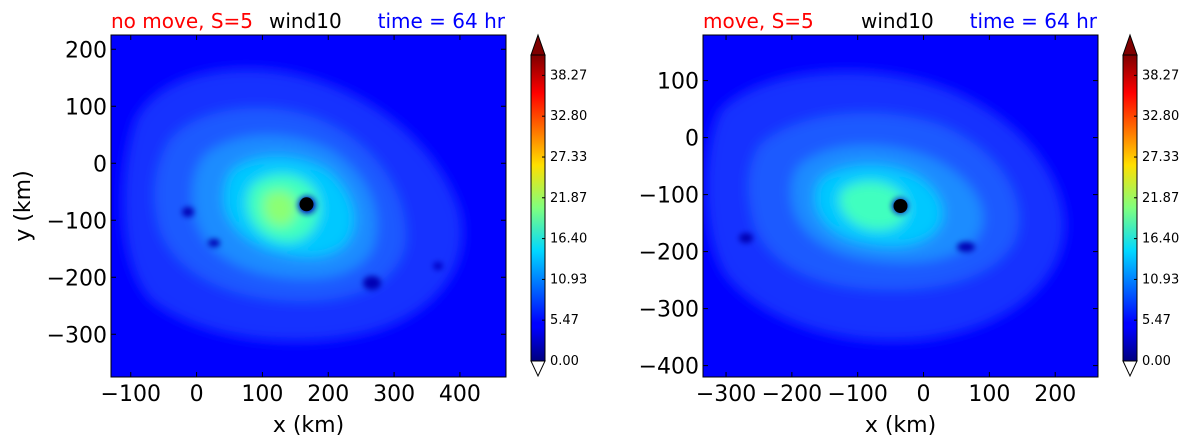 This screenshot has height=447, width=1190. What do you see at coordinates (214, 243) in the screenshot?
I see `low-spot-c` at bounding box center [214, 243].